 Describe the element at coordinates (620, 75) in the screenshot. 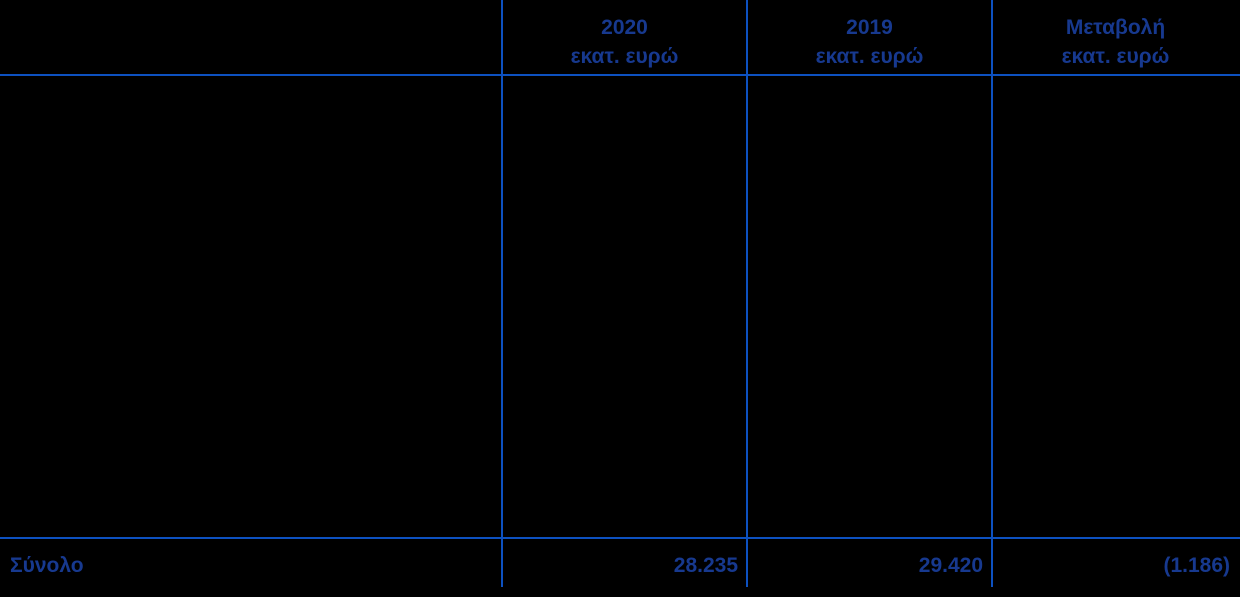

I see `header-separator-line` at that location.